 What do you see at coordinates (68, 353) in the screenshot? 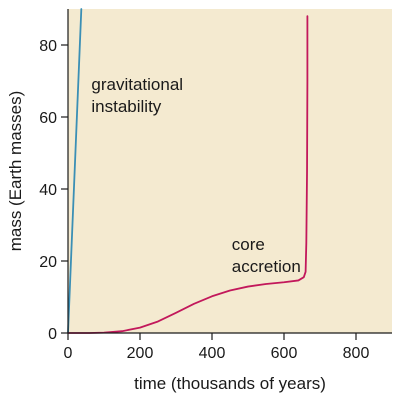
I see `x-tick-label: 0` at bounding box center [68, 353].